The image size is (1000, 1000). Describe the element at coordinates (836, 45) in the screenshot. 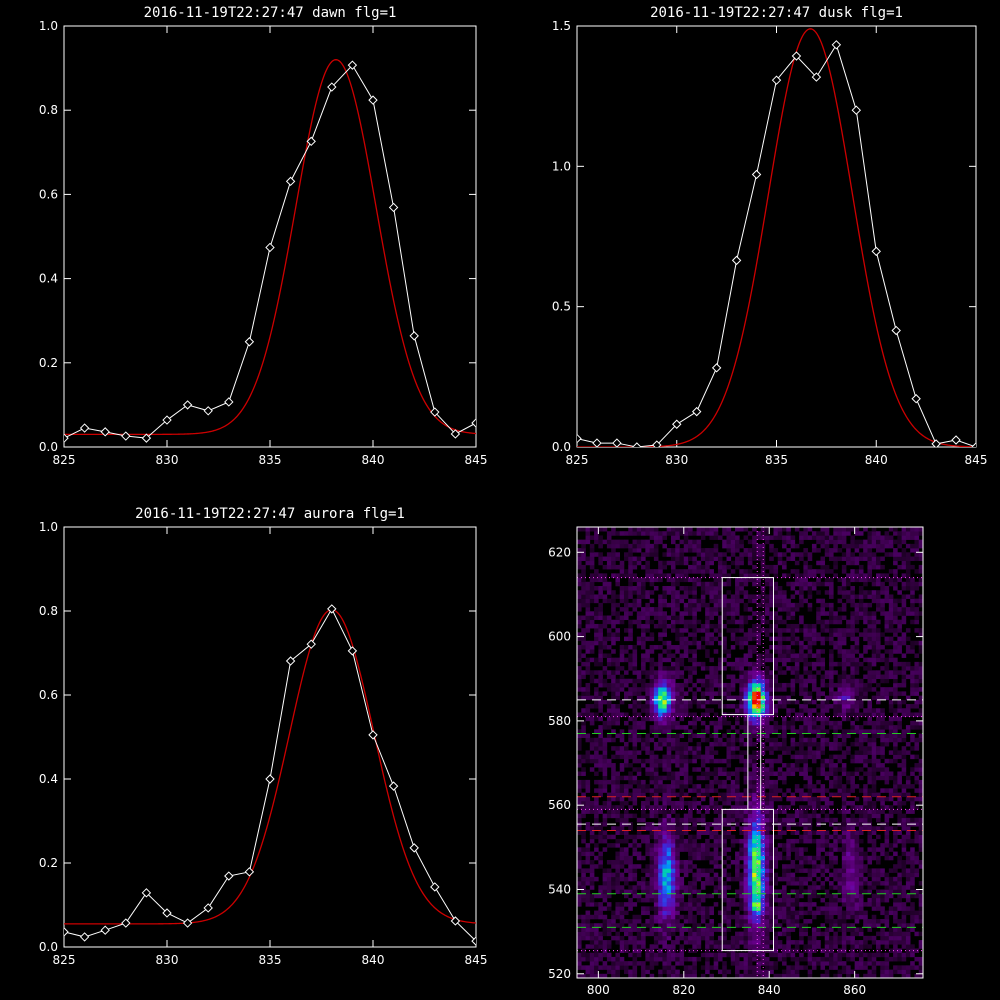

I see `data-point` at that location.